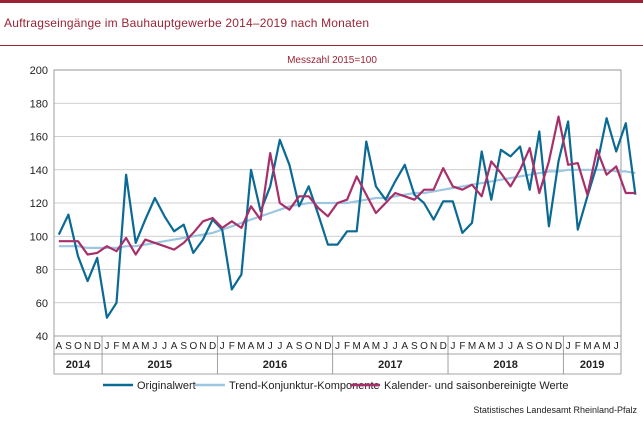 This screenshot has width=643, height=422. I want to click on y-tick-label: 120, so click(39, 204).